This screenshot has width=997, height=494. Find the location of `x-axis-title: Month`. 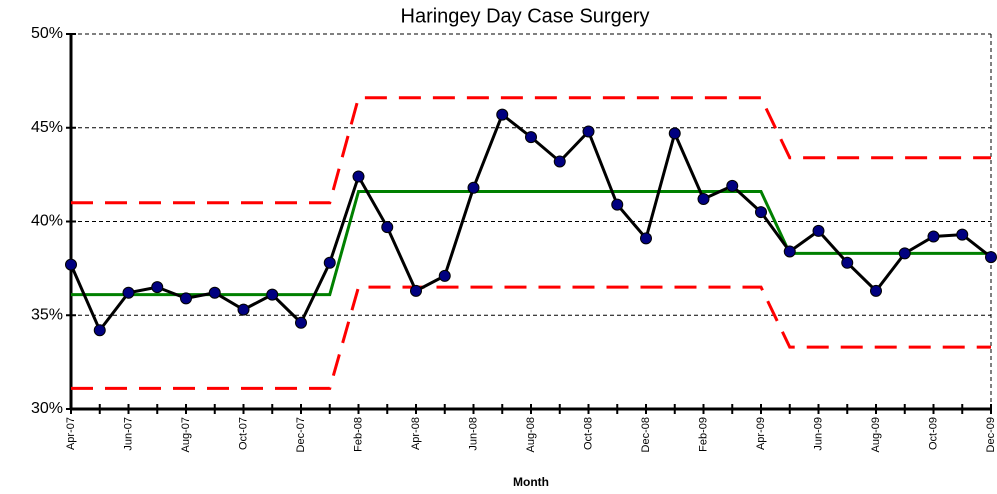

x-axis-title: Month is located at coordinates (531, 482).